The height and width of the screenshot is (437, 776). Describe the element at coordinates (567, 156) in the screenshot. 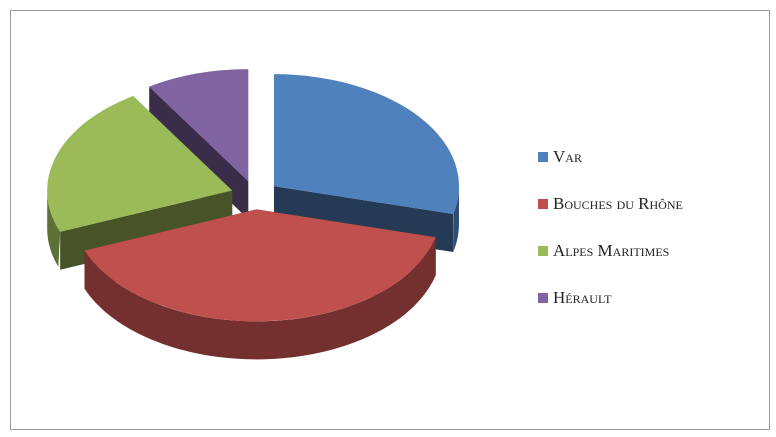

I see `legend-label: Var` at that location.